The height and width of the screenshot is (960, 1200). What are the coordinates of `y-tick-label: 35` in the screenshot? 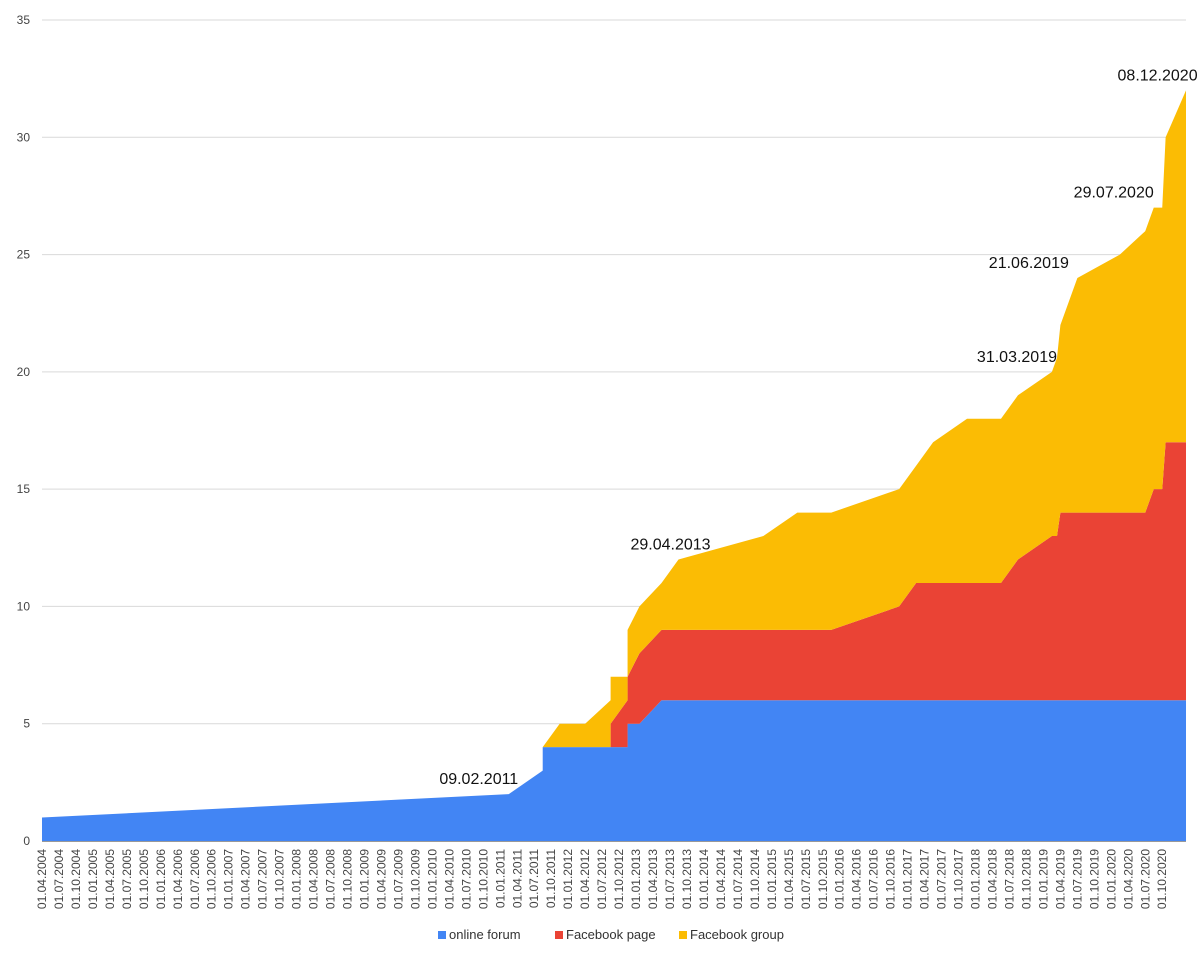 It's located at (24, 20).